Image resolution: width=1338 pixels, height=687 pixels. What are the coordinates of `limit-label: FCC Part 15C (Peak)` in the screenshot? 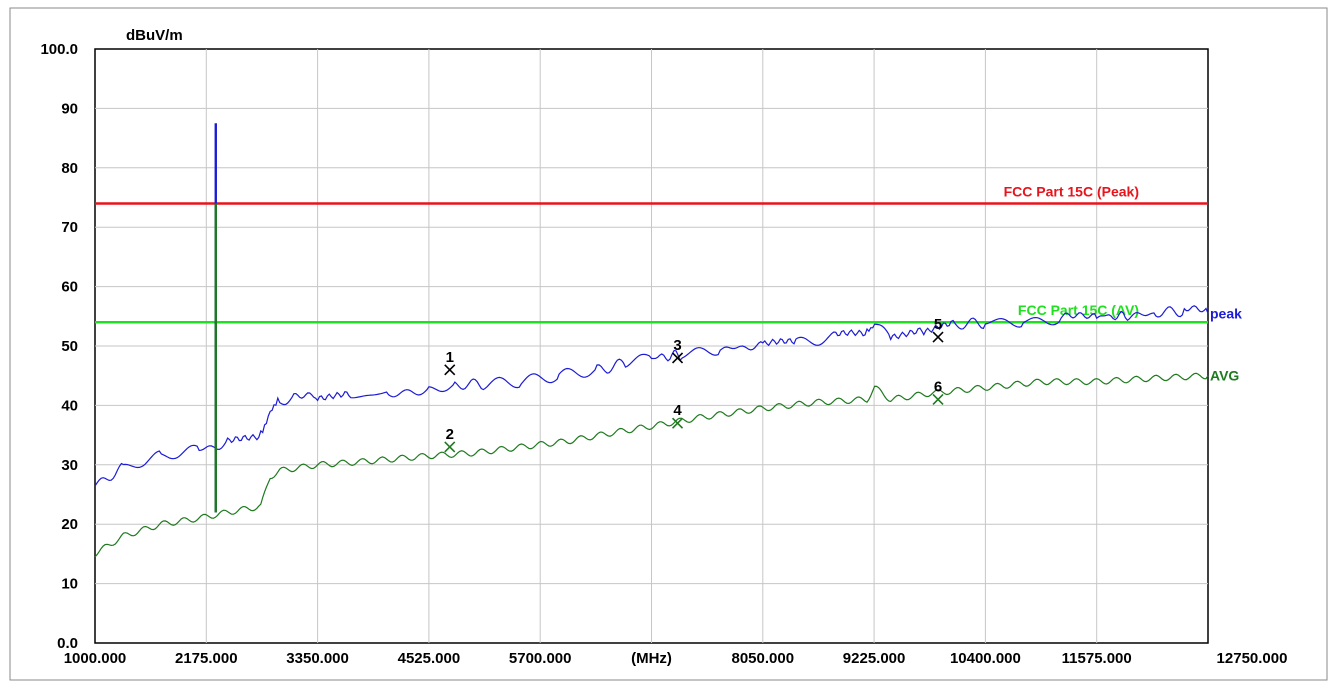 It's located at (1071, 191).